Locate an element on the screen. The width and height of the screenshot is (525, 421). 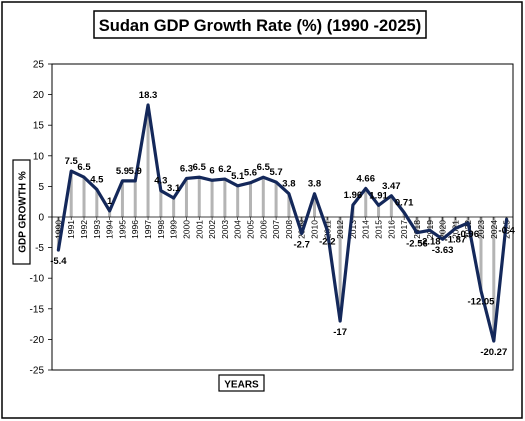
y-tick-label: 5 is located at coordinates (41, 187).